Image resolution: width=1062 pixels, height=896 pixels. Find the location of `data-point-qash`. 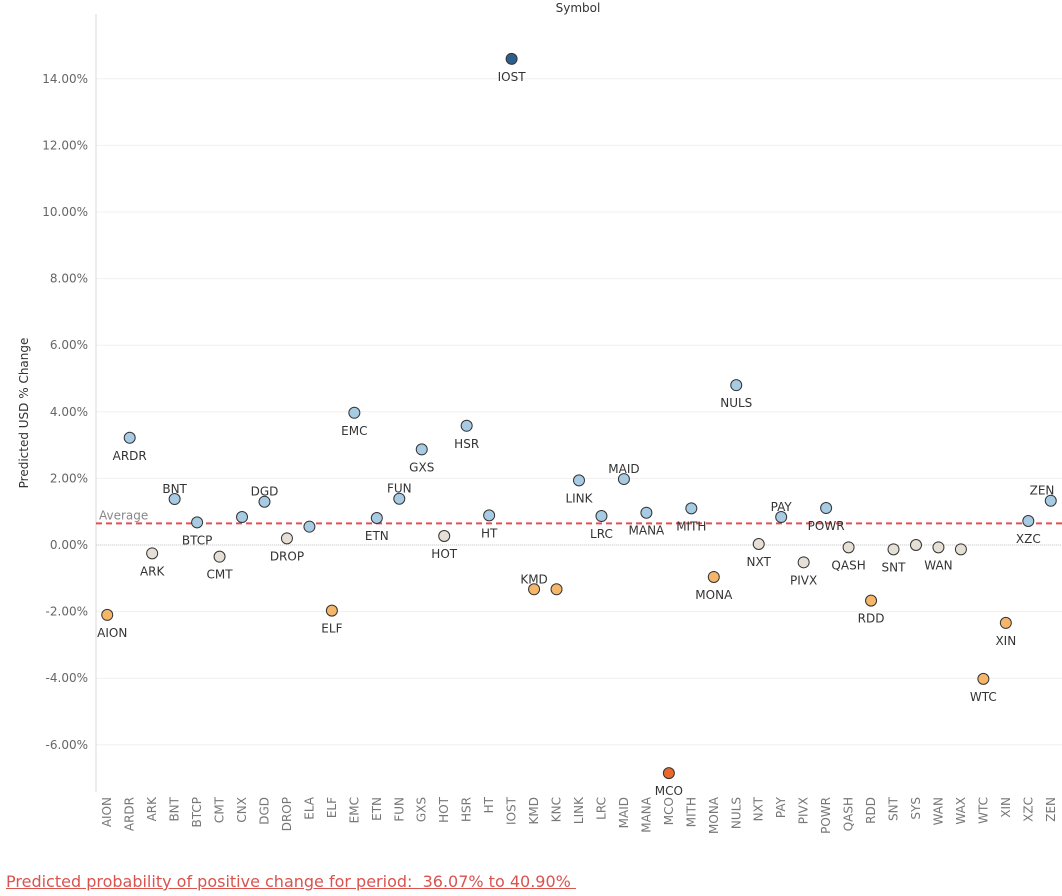

data-point-qash is located at coordinates (848, 547).